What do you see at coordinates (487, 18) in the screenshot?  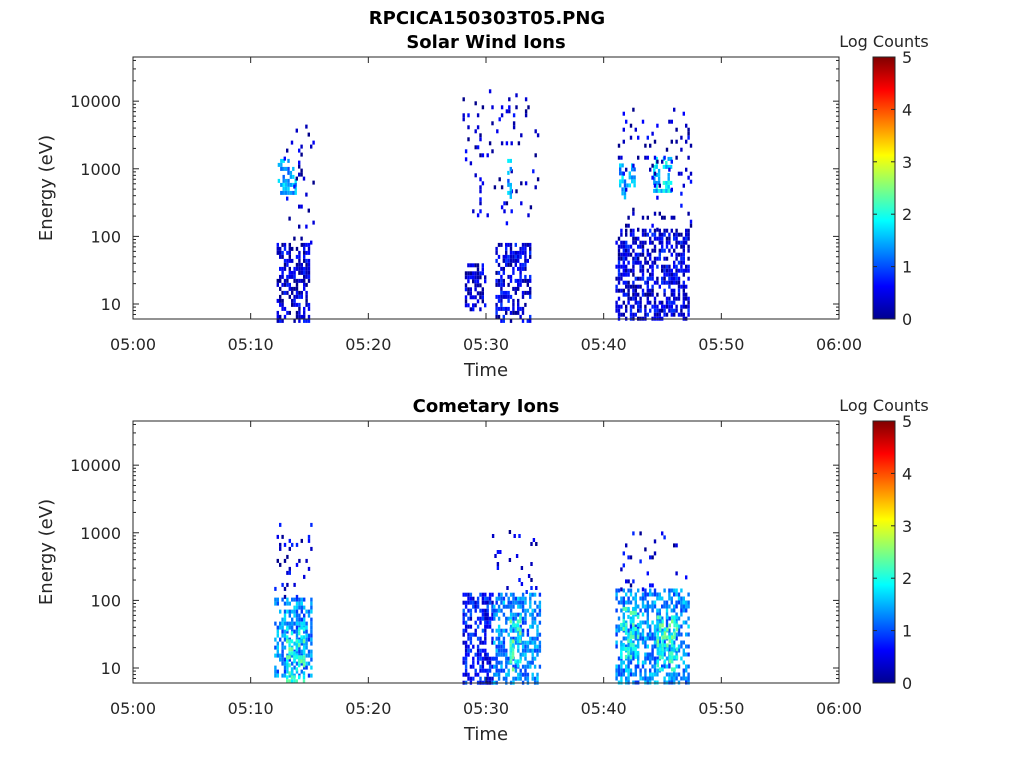 I see `figure-title: RPCICA150303T05.PNG` at bounding box center [487, 18].